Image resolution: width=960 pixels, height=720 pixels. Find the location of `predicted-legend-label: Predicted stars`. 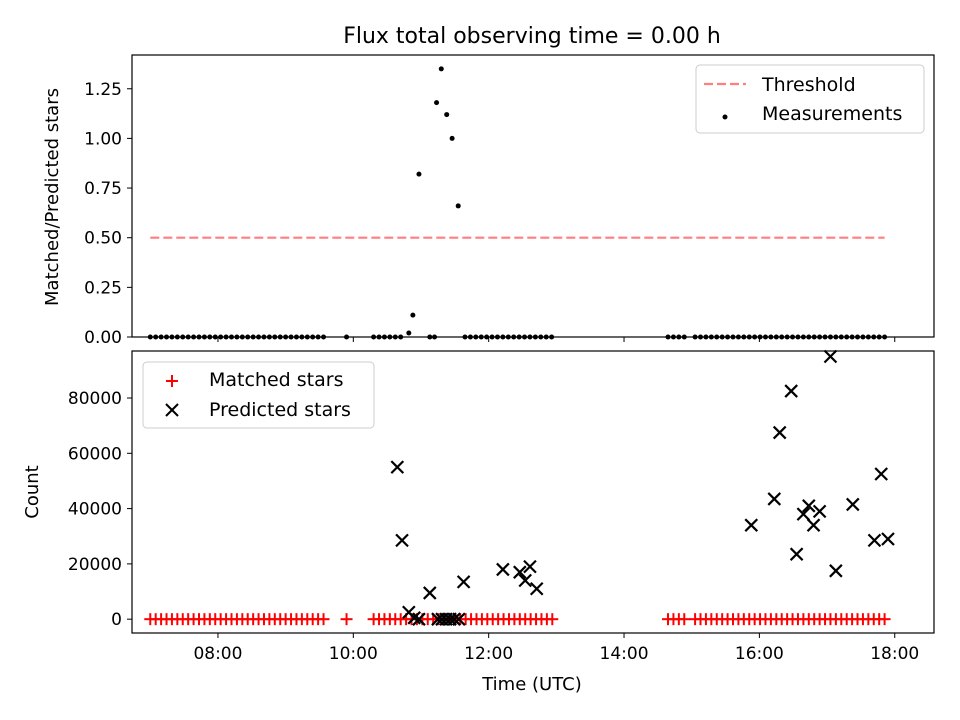

predicted-legend-label: Predicted stars is located at coordinates (280, 410).